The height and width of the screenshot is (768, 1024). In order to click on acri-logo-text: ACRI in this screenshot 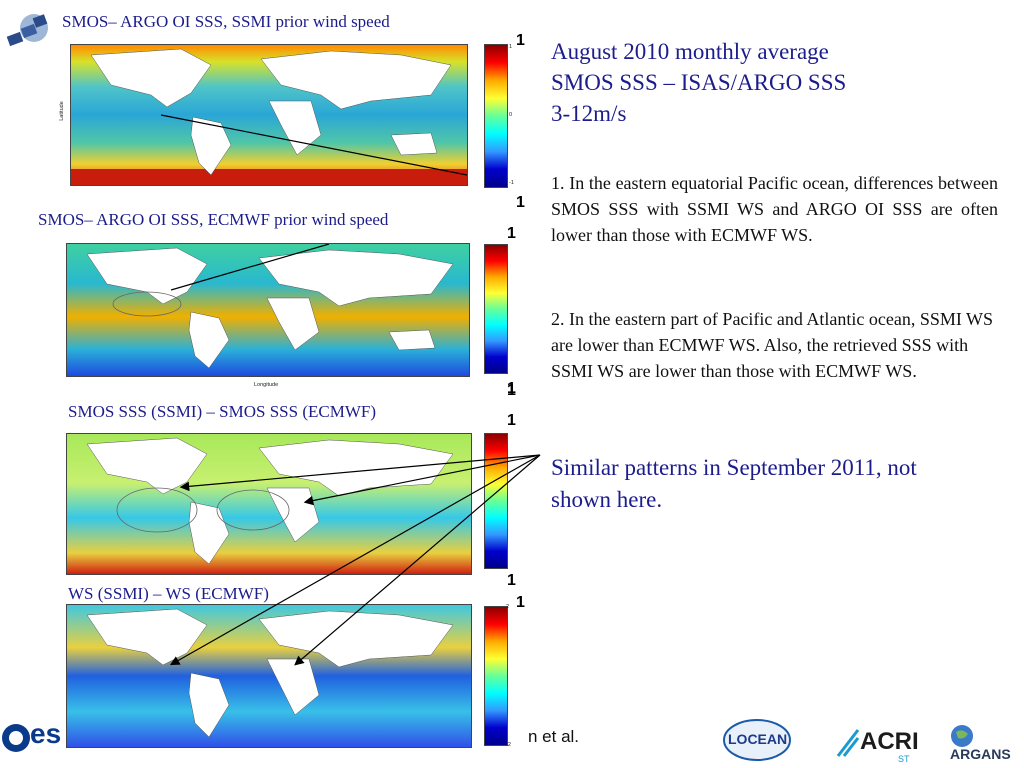, I will do `click(889, 741)`.